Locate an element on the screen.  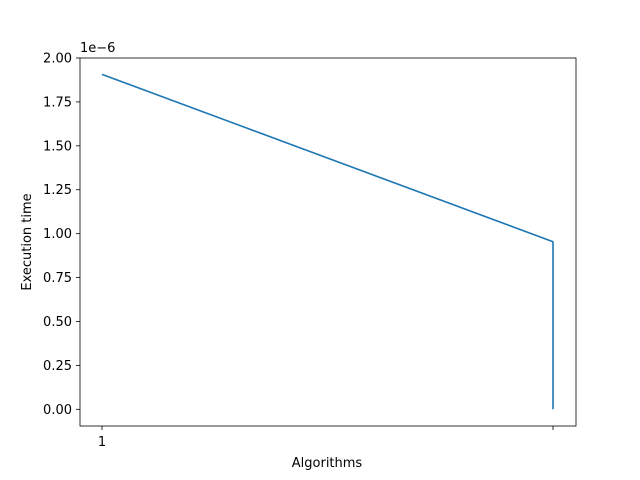
y-tick-label: 1.75 is located at coordinates (57, 102).